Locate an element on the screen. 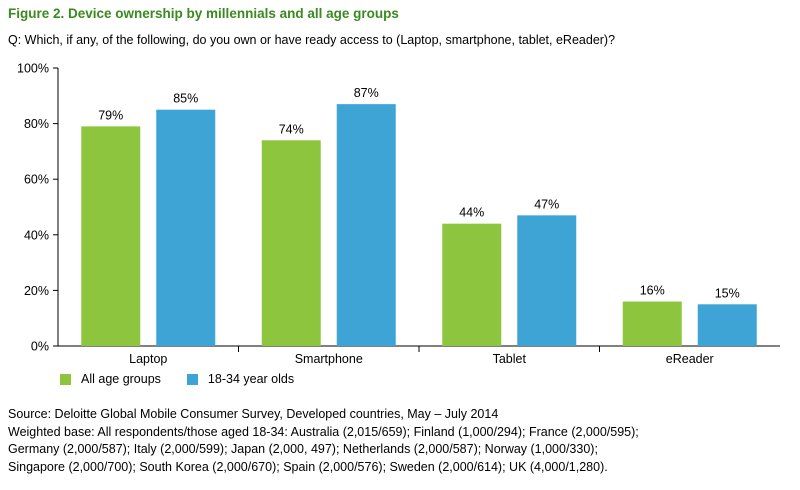 This screenshot has height=490, width=800. legend-item-18-34: 18-34 year olds is located at coordinates (240, 379).